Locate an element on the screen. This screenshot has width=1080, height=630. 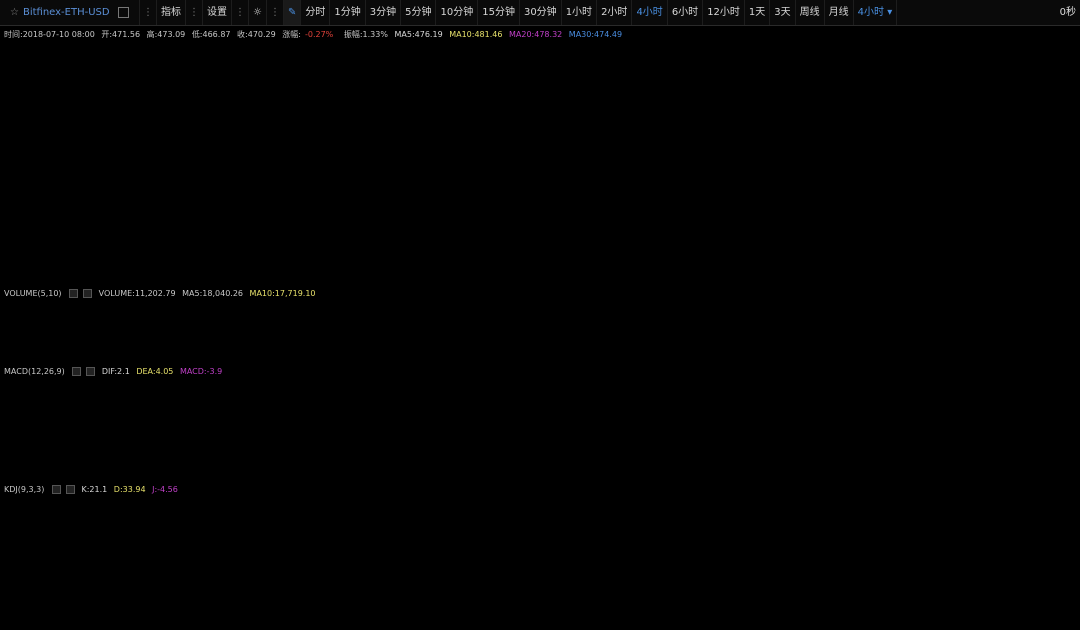
ohlc-high: 高:473.09 is located at coordinates (166, 34).